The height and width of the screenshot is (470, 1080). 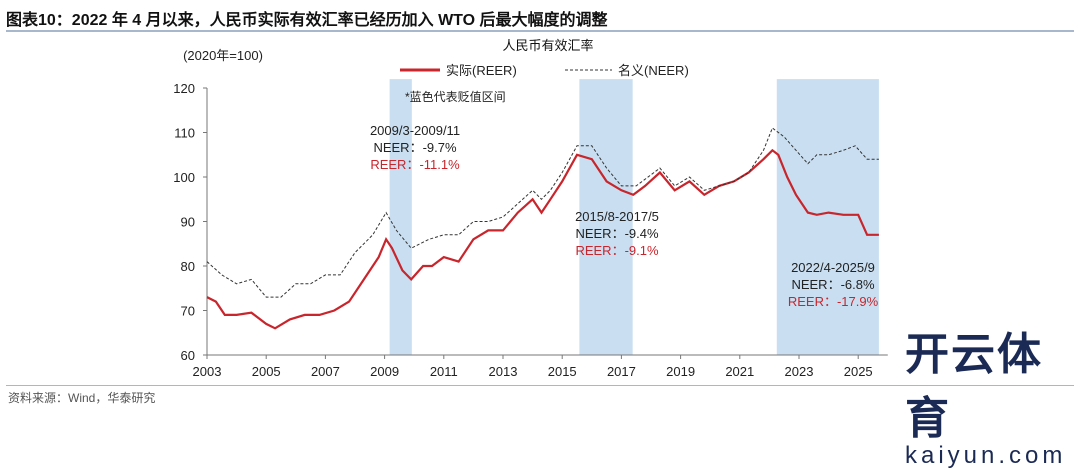 What do you see at coordinates (188, 222) in the screenshot?
I see `y-tick-label: 90` at bounding box center [188, 222].